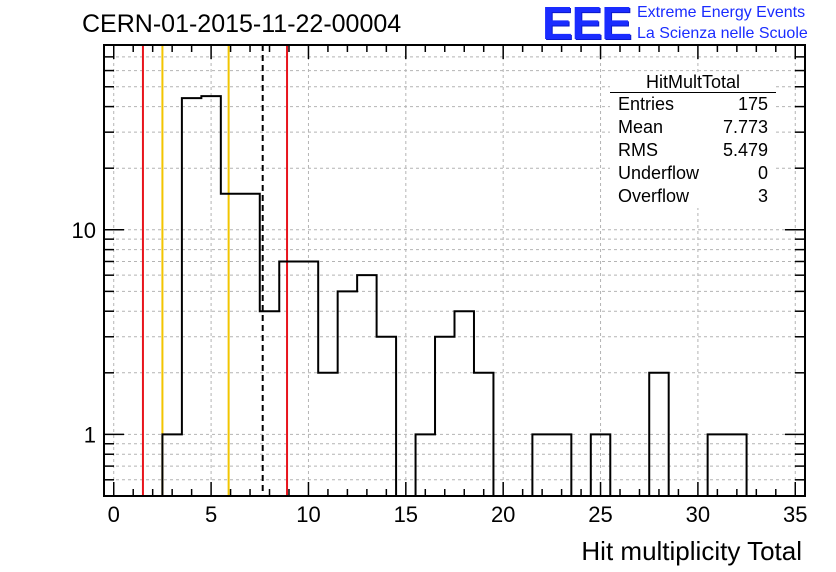 Image resolution: width=836 pixels, height=572 pixels. Describe the element at coordinates (752, 104) in the screenshot. I see `stats-value: 175` at that location.